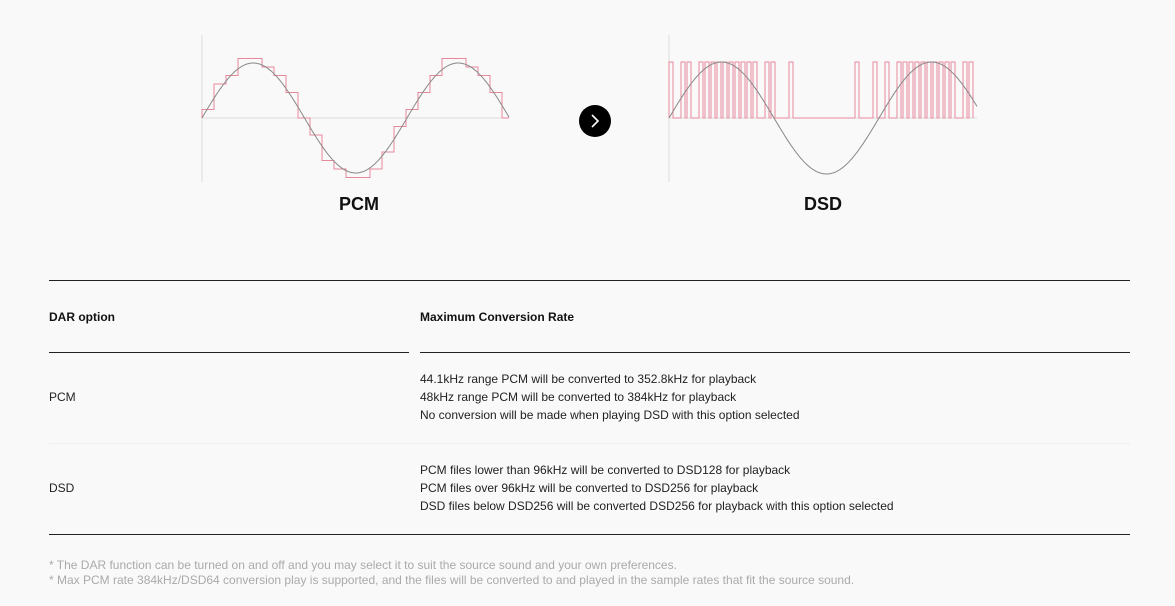 This screenshot has height=606, width=1175. I want to click on pcm-sine-wave, so click(355, 118).